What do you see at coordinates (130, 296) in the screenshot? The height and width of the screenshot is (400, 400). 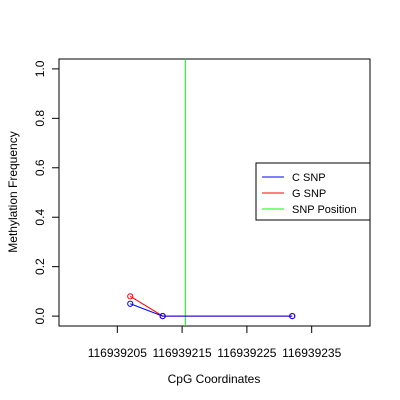 I see `g-snp-point` at bounding box center [130, 296].